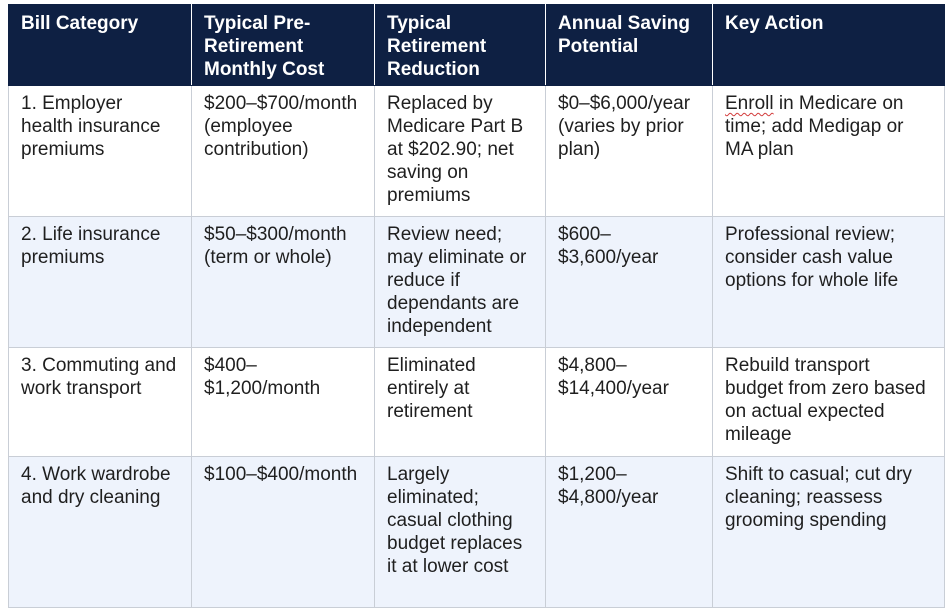 The width and height of the screenshot is (945, 608). I want to click on cell-annual-saving: $600–$3,600/year, so click(629, 282).